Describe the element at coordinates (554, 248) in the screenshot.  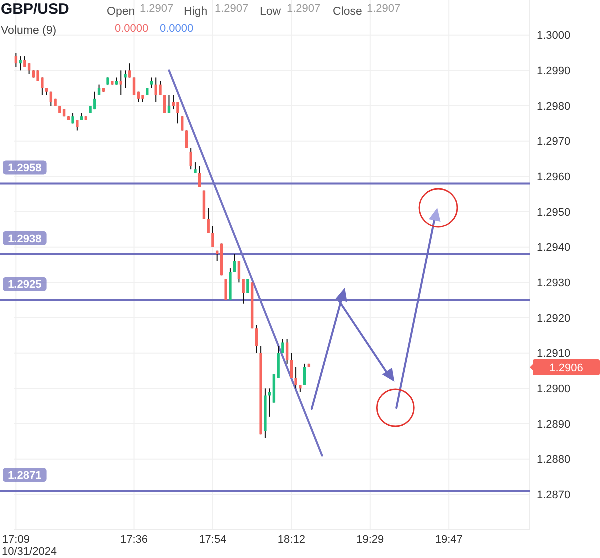
I see `y-tick-label: 1.2940` at that location.